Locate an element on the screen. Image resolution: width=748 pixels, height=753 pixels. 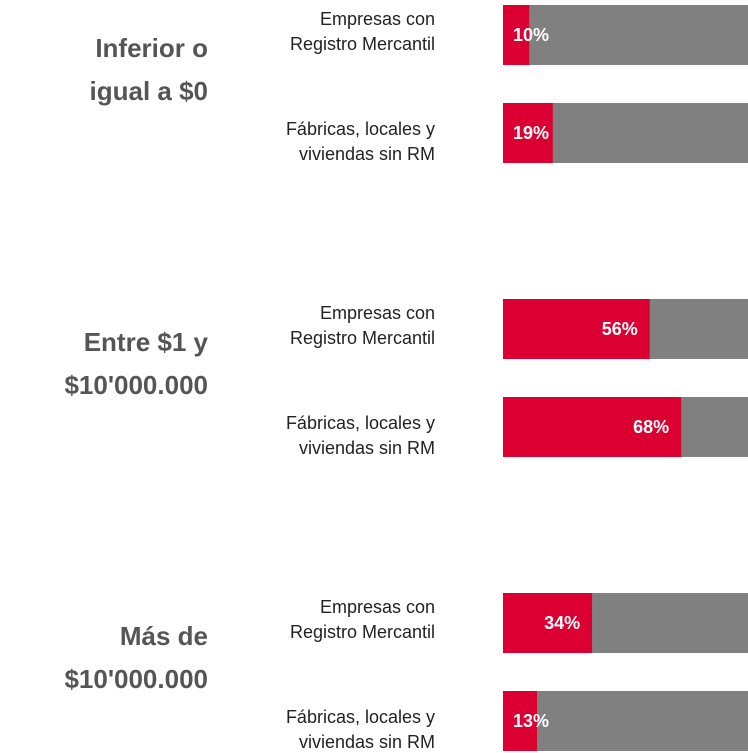
group-label: igual a $0 is located at coordinates (149, 91).